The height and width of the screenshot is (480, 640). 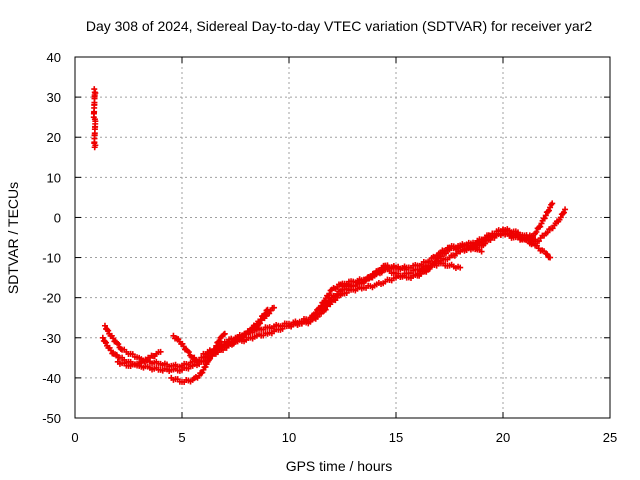 I want to click on y-tick-label: -30, so click(x=51, y=338).